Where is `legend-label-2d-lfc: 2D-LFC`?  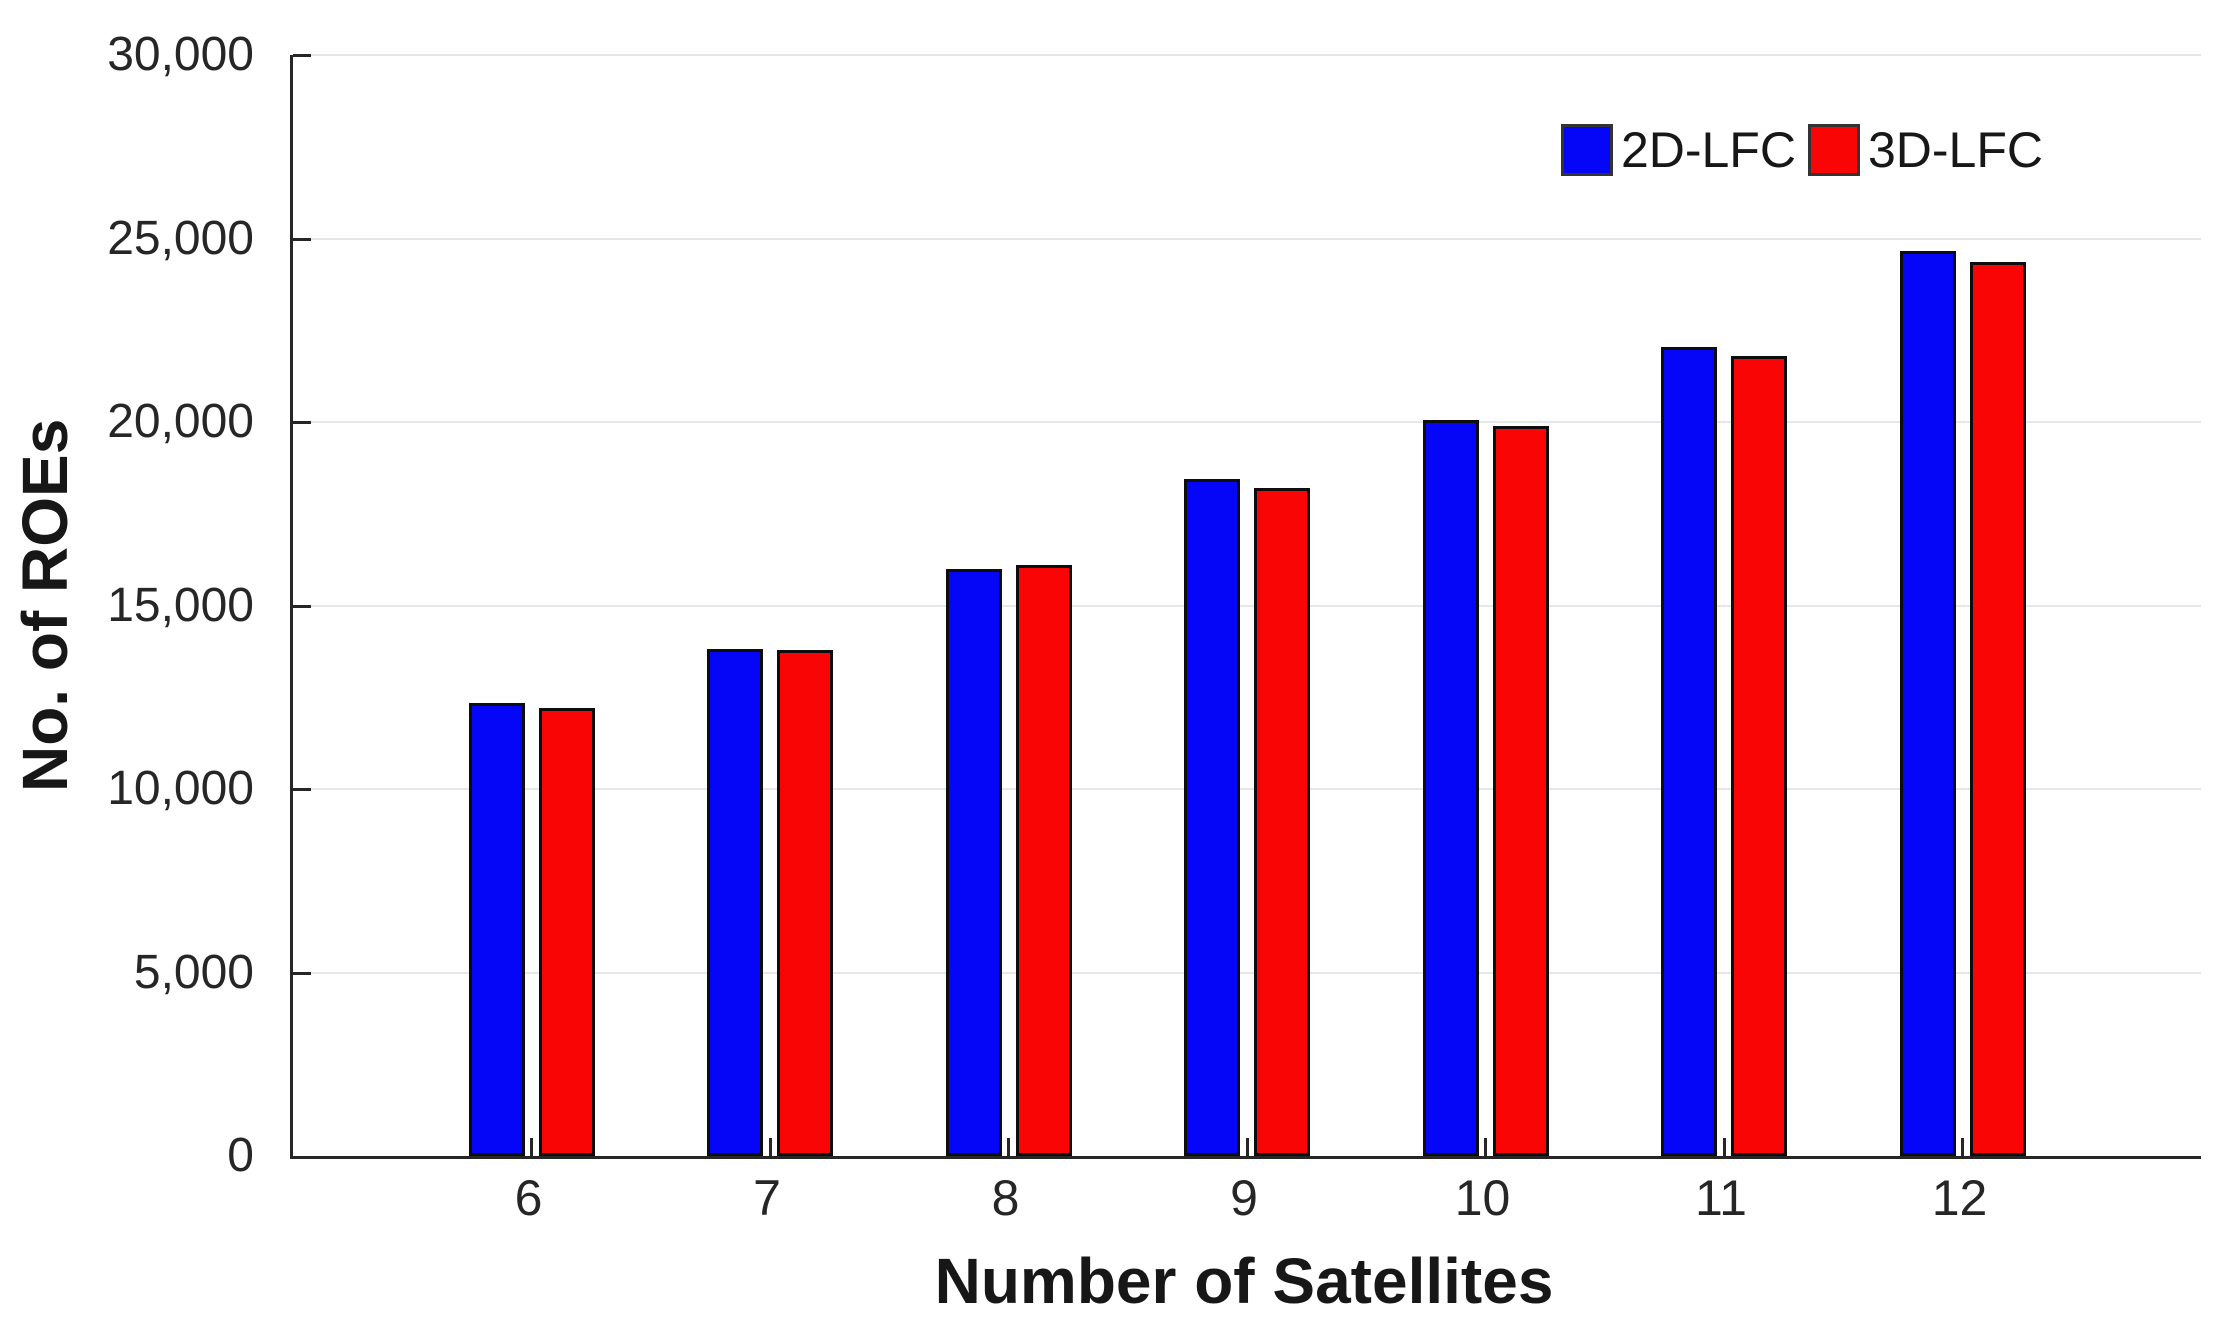
legend-label-2d-lfc: 2D-LFC is located at coordinates (1708, 150).